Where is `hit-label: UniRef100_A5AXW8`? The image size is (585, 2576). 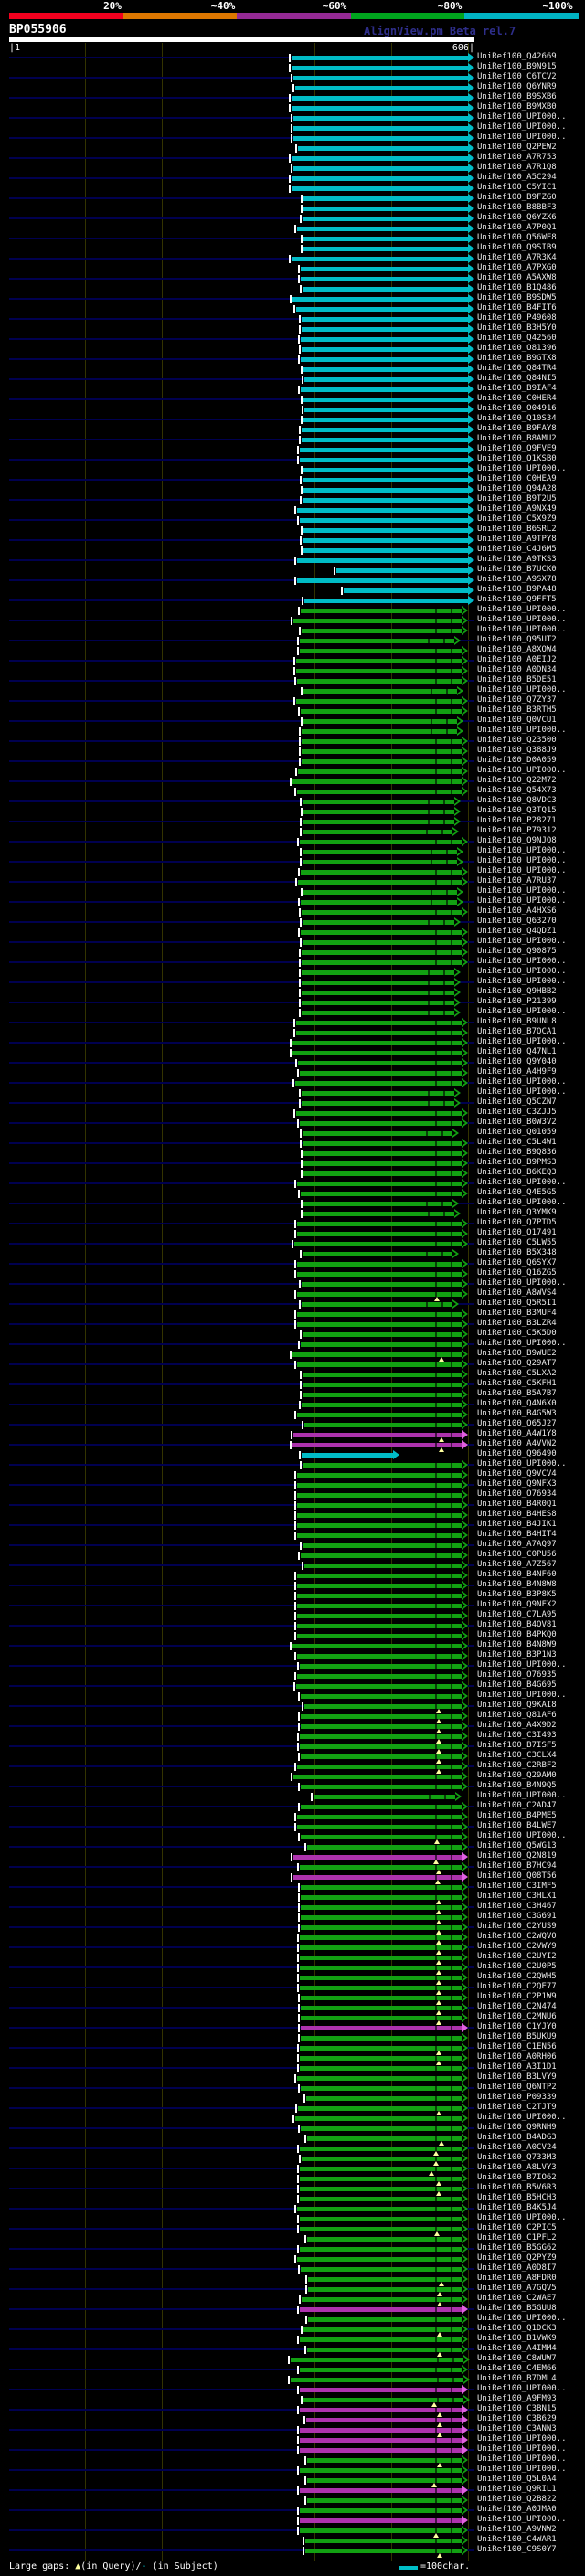
hit-label: UniRef100_A5AXW8 is located at coordinates (517, 277).